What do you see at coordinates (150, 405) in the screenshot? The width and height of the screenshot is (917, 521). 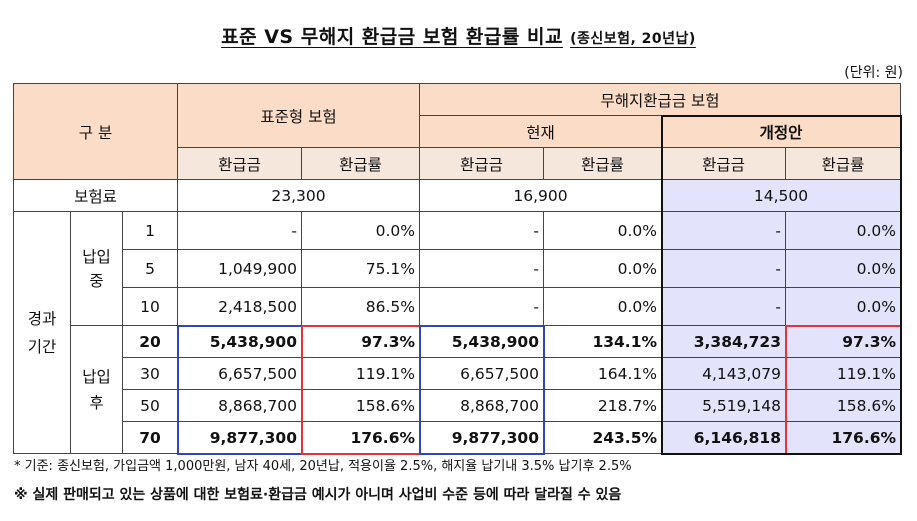 I see `row-year: 50` at bounding box center [150, 405].